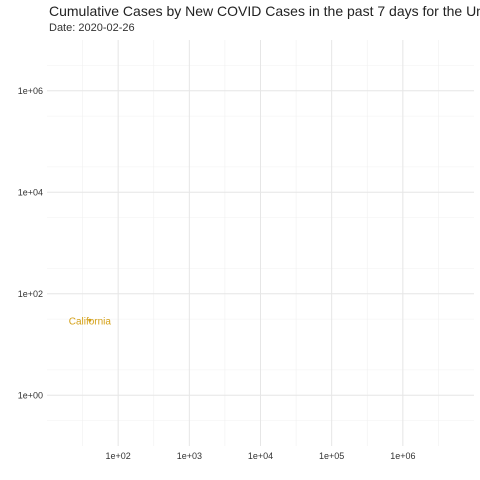 This screenshot has width=480, height=480. What do you see at coordinates (118, 456) in the screenshot?
I see `x-tick-label: 1e+02` at bounding box center [118, 456].